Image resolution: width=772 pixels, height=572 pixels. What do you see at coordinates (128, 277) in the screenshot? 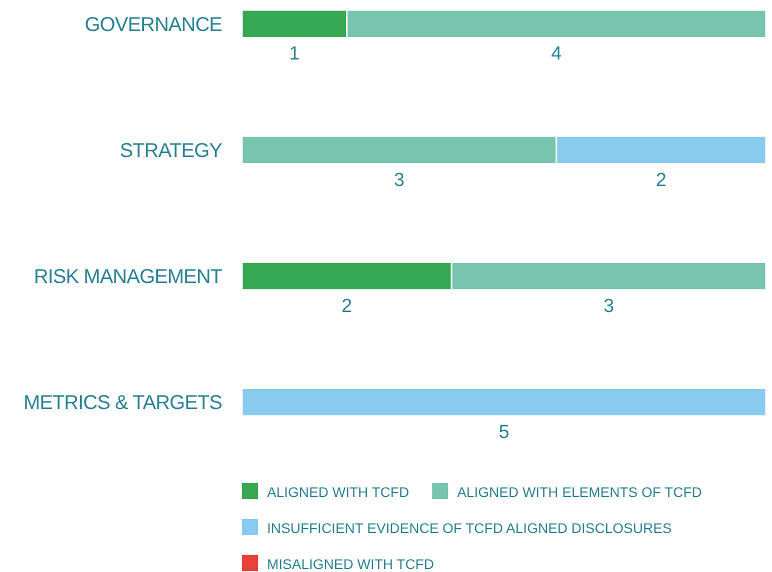
I see `y-tick-label: RISK MANAGEMENT` at bounding box center [128, 277].